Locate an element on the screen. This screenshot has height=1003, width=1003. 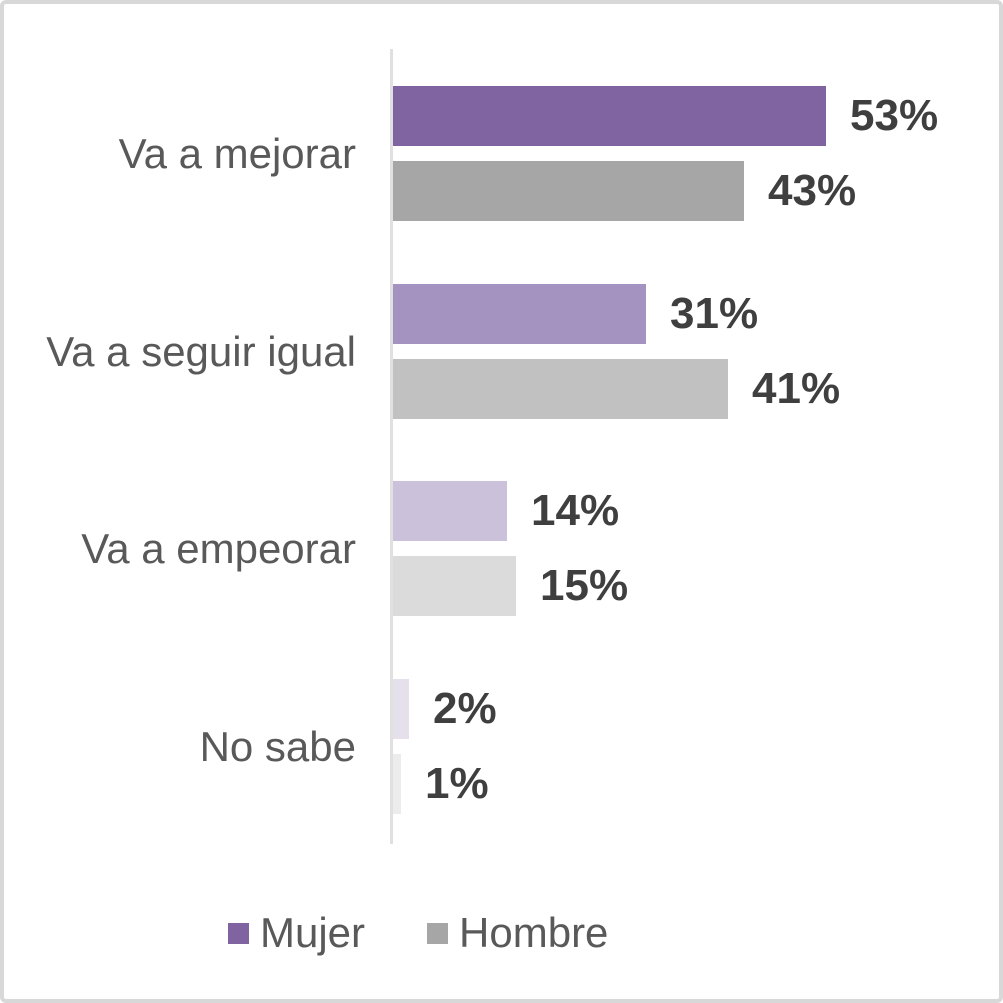
legend: Mujer Hombre is located at coordinates (418, 933).